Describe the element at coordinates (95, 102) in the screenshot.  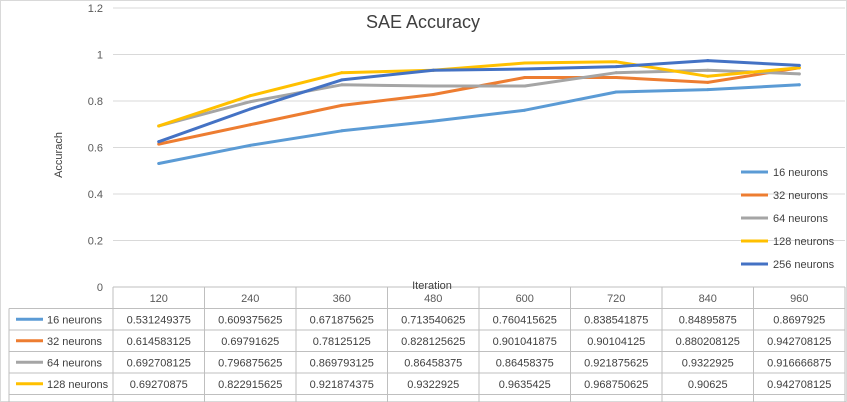
I see `y-tick-label: 0.8` at that location.